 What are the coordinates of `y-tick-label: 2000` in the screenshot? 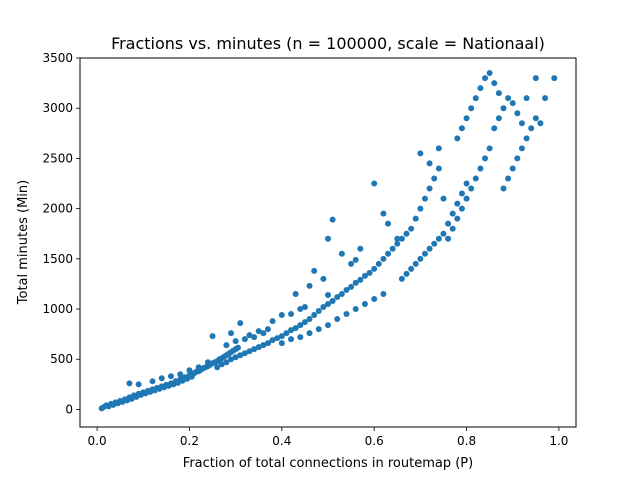 It's located at (57, 209).